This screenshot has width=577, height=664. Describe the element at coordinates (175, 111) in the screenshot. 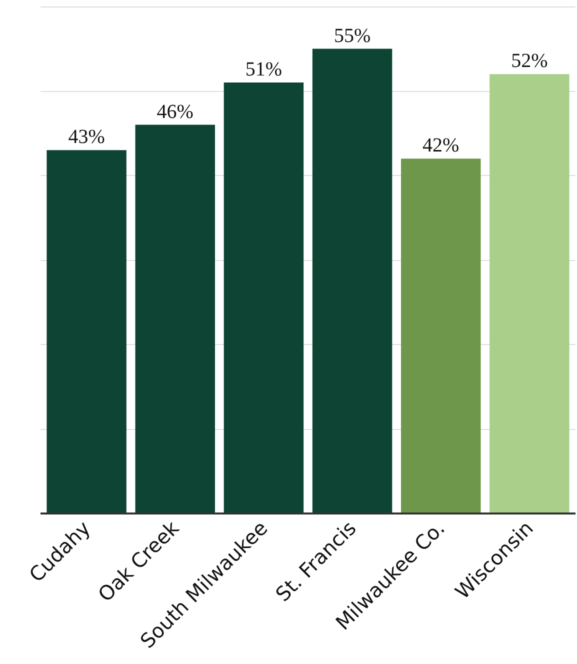

I see `data-label: 46%` at that location.